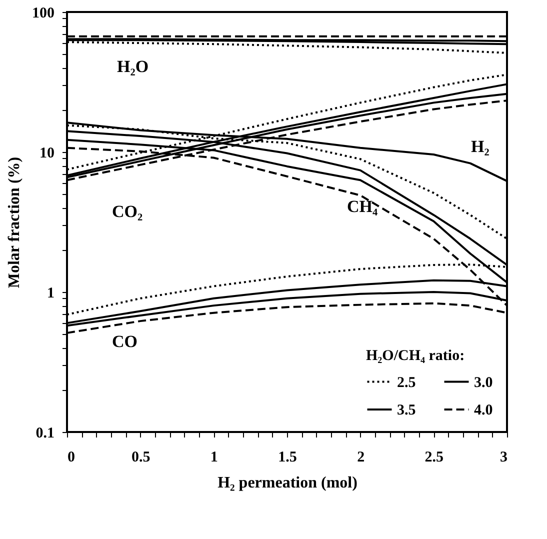  What do you see at coordinates (50, 294) in the screenshot?
I see `y-tick-label: 1` at bounding box center [50, 294].